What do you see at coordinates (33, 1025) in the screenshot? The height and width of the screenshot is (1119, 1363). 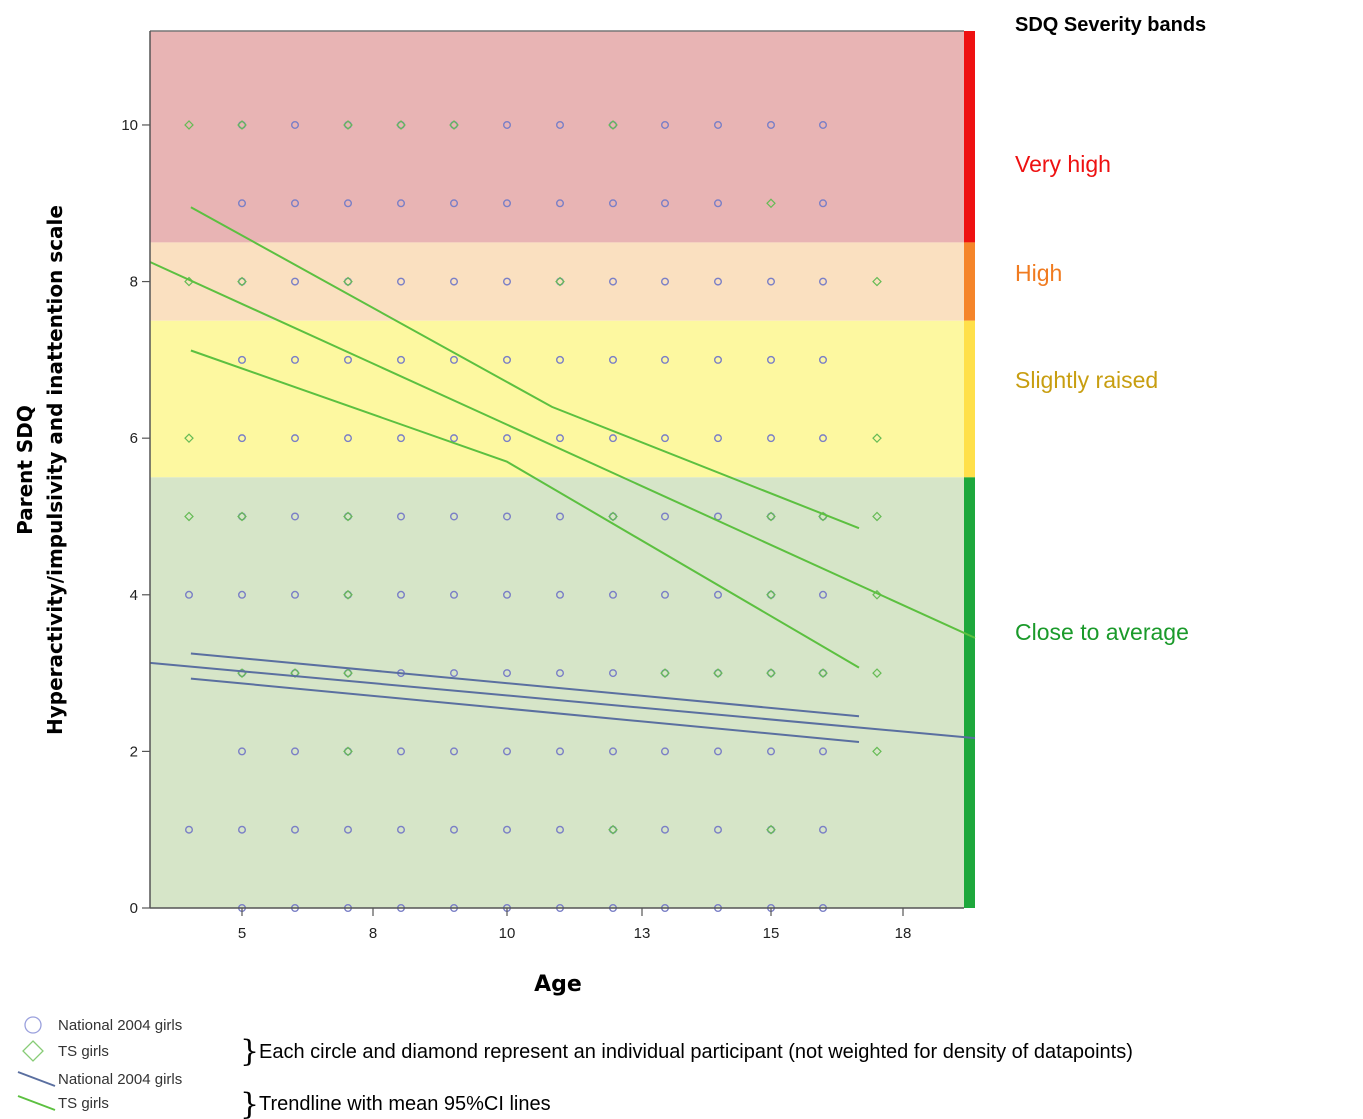 I see `legend-circle-icon` at bounding box center [33, 1025].